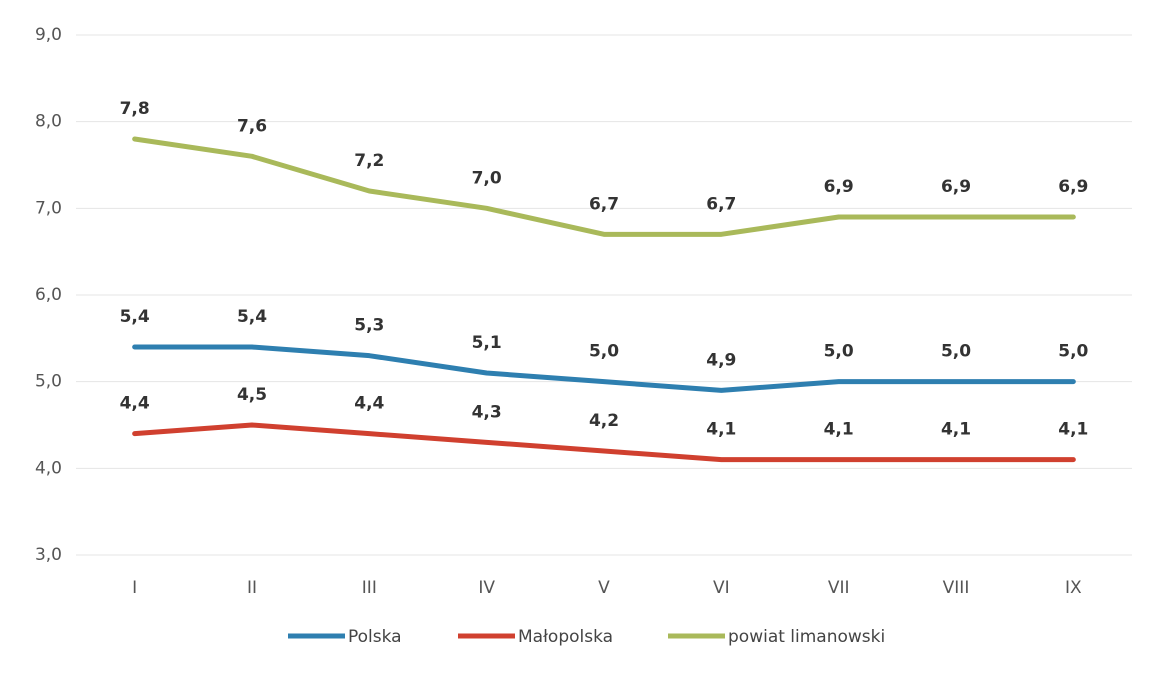 Image resolution: width=1150 pixels, height=675 pixels. What do you see at coordinates (48, 295) in the screenshot?
I see `y-tick-label: 6,0` at bounding box center [48, 295].